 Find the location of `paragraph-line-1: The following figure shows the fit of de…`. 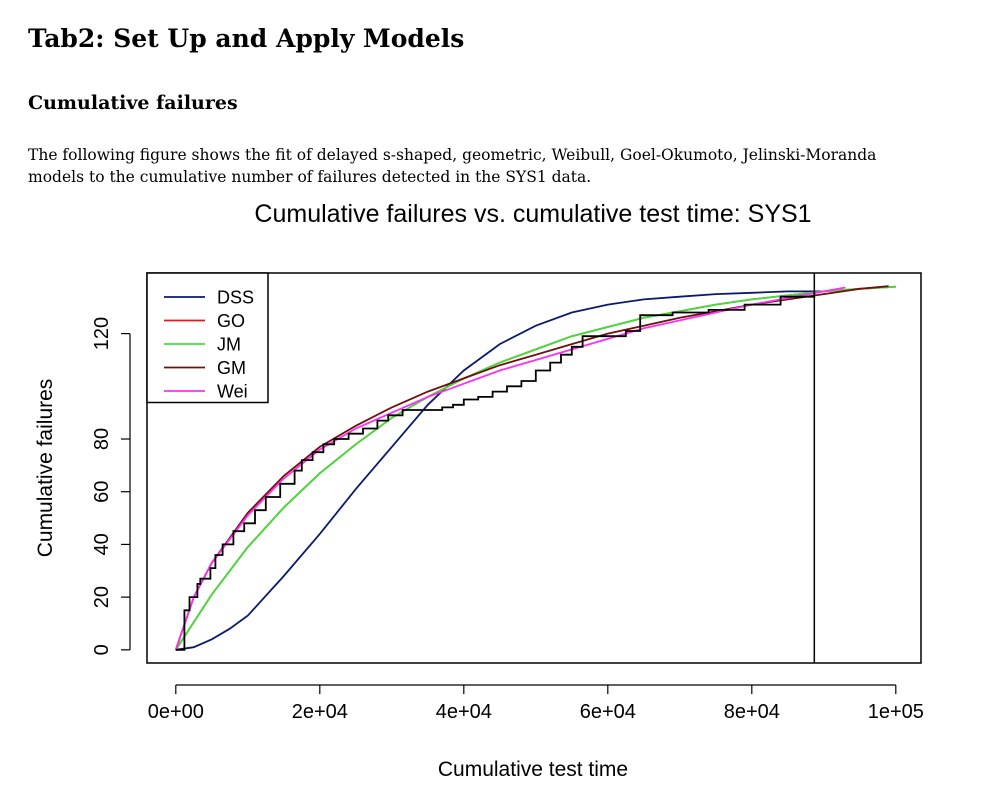

paragraph-line-1: The following figure shows the fit of de… is located at coordinates (452, 155).